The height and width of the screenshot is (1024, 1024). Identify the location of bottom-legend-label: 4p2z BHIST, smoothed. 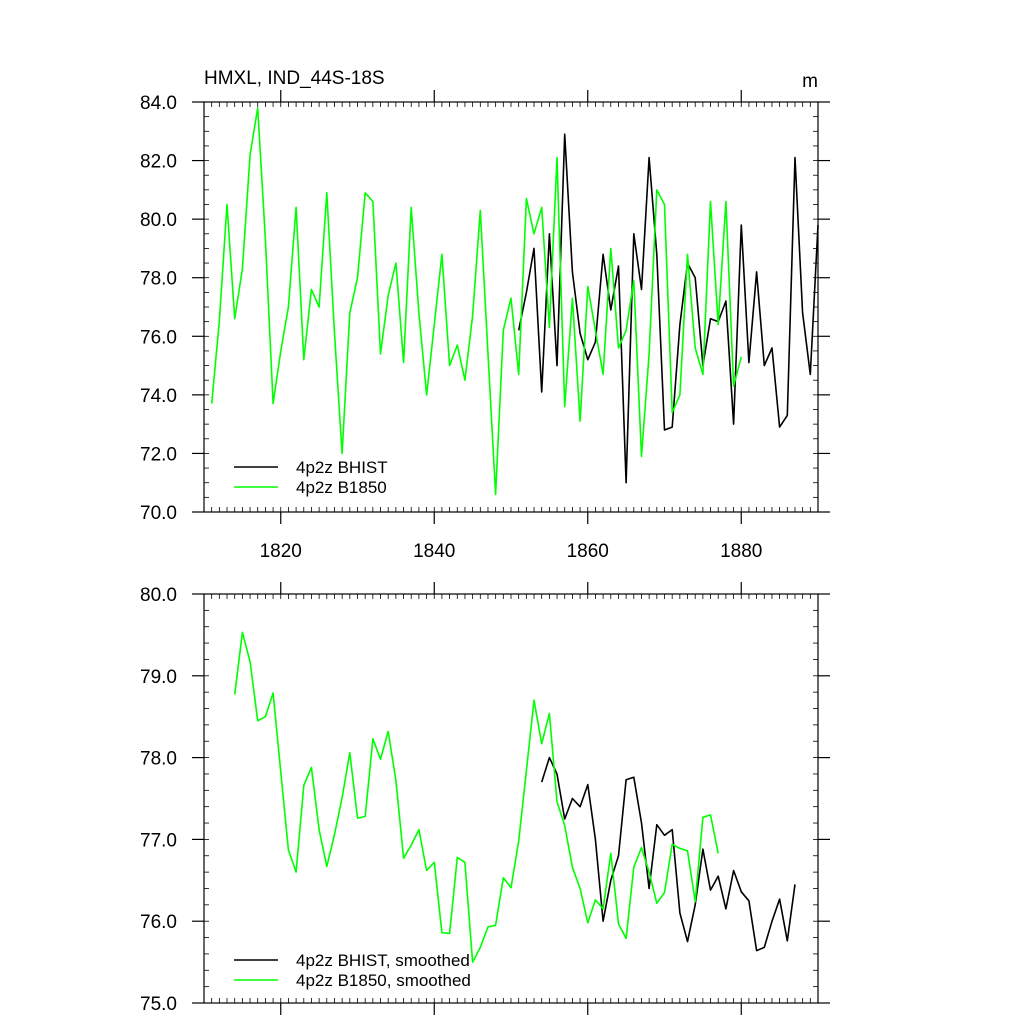
(383, 960).